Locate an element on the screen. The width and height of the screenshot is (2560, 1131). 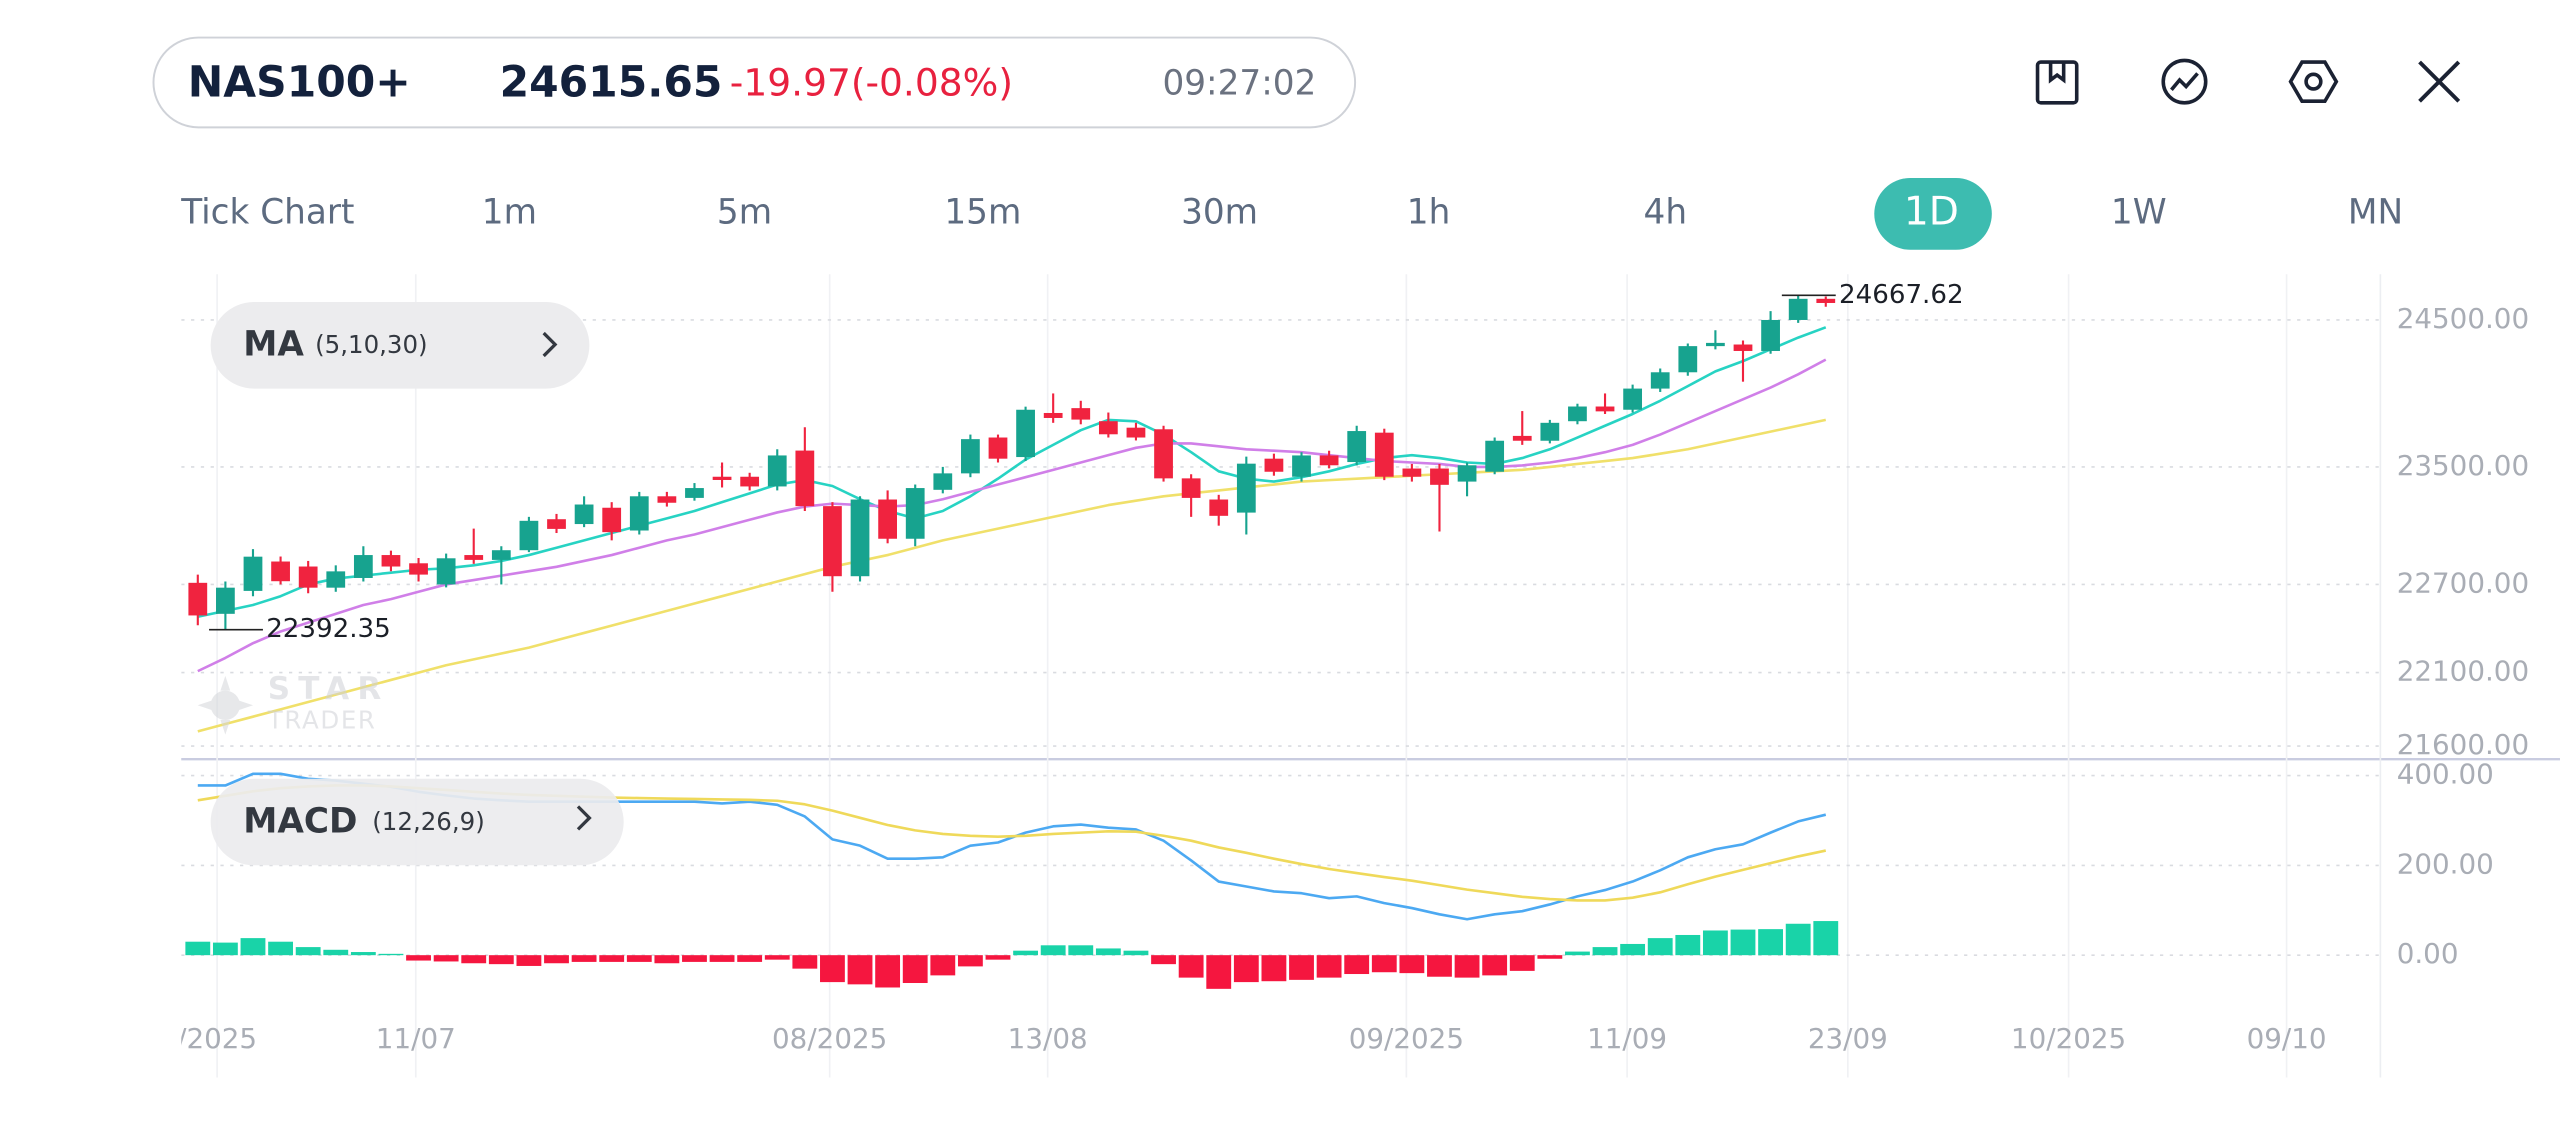
timeframe-button: 15m is located at coordinates (982, 212).